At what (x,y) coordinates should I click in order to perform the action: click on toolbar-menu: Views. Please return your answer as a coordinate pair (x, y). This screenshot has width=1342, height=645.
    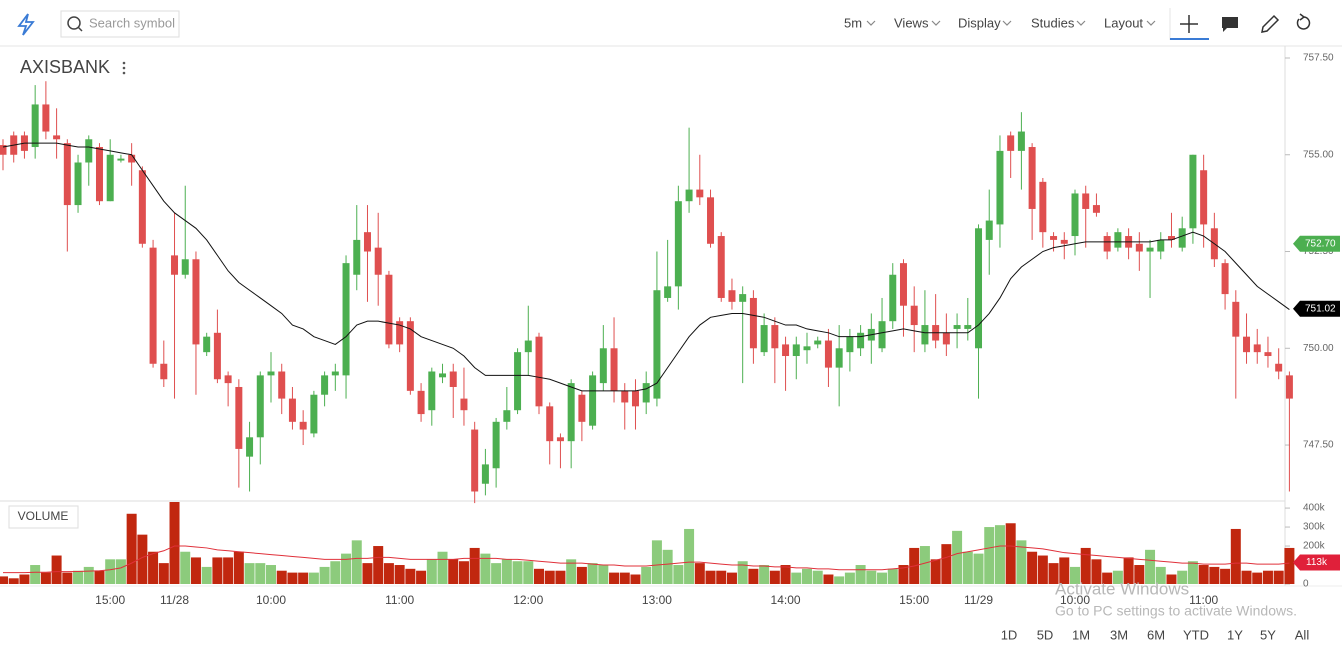
    Looking at the image, I should click on (911, 22).